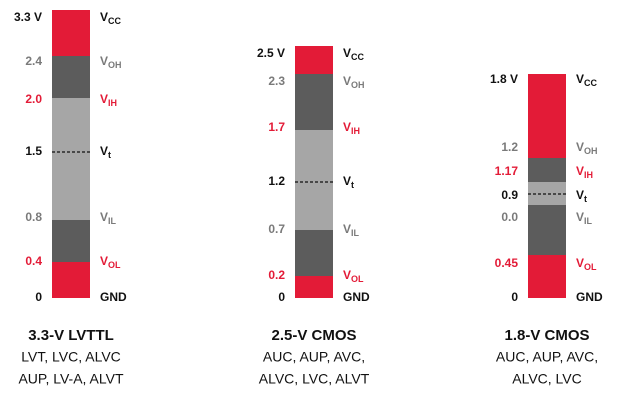 Image resolution: width=625 pixels, height=400 pixels. What do you see at coordinates (33, 151) in the screenshot?
I see `level-value: 1.5` at bounding box center [33, 151].